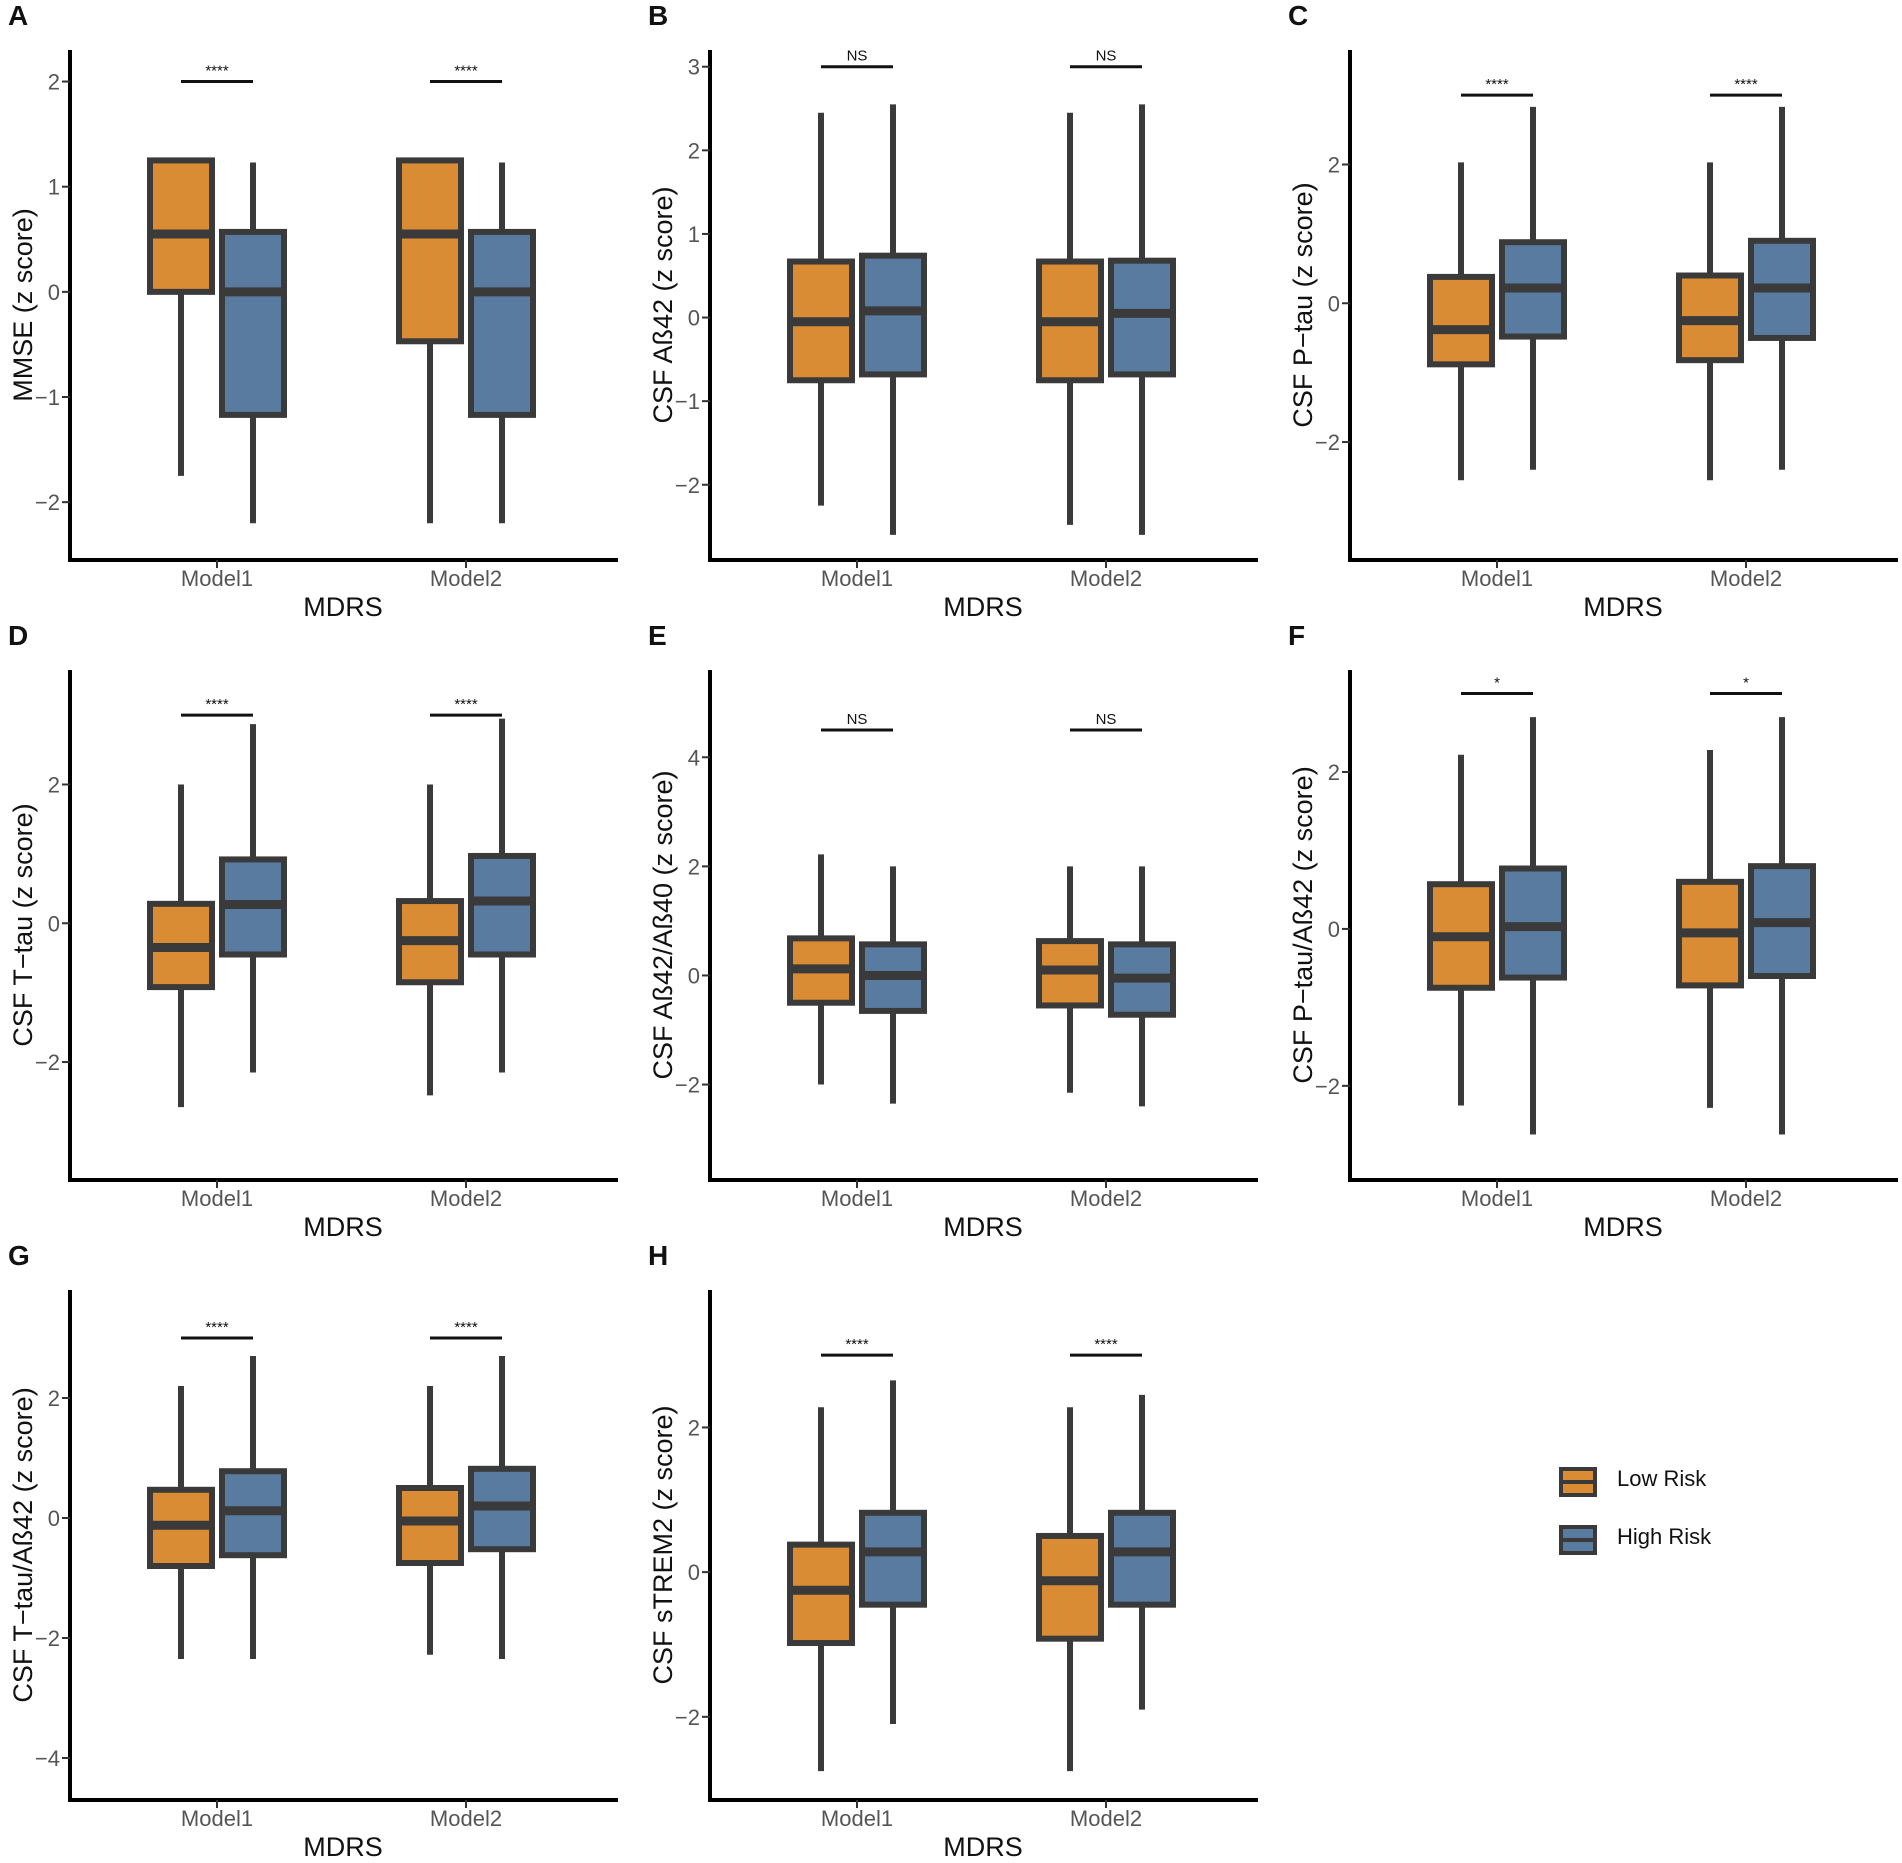 The height and width of the screenshot is (1863, 1902). What do you see at coordinates (1303, 304) in the screenshot?
I see `y-axis-title: CSF P−tau (z score)` at bounding box center [1303, 304].